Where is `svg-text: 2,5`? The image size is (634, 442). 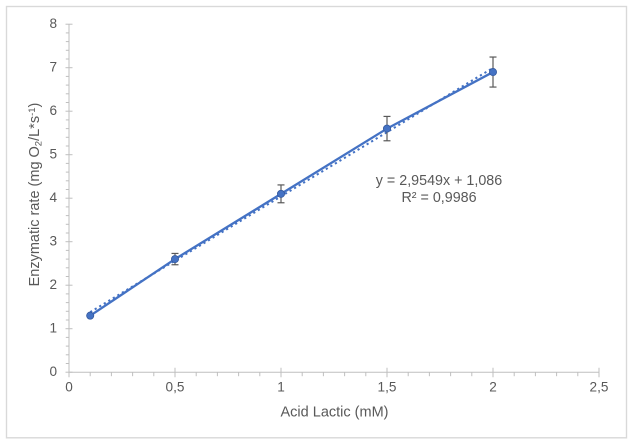 svg-text: 2,5 is located at coordinates (599, 387).